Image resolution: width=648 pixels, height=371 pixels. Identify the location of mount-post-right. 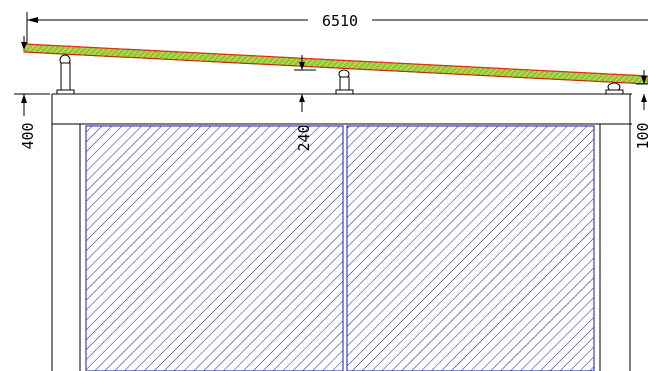
(614, 88).